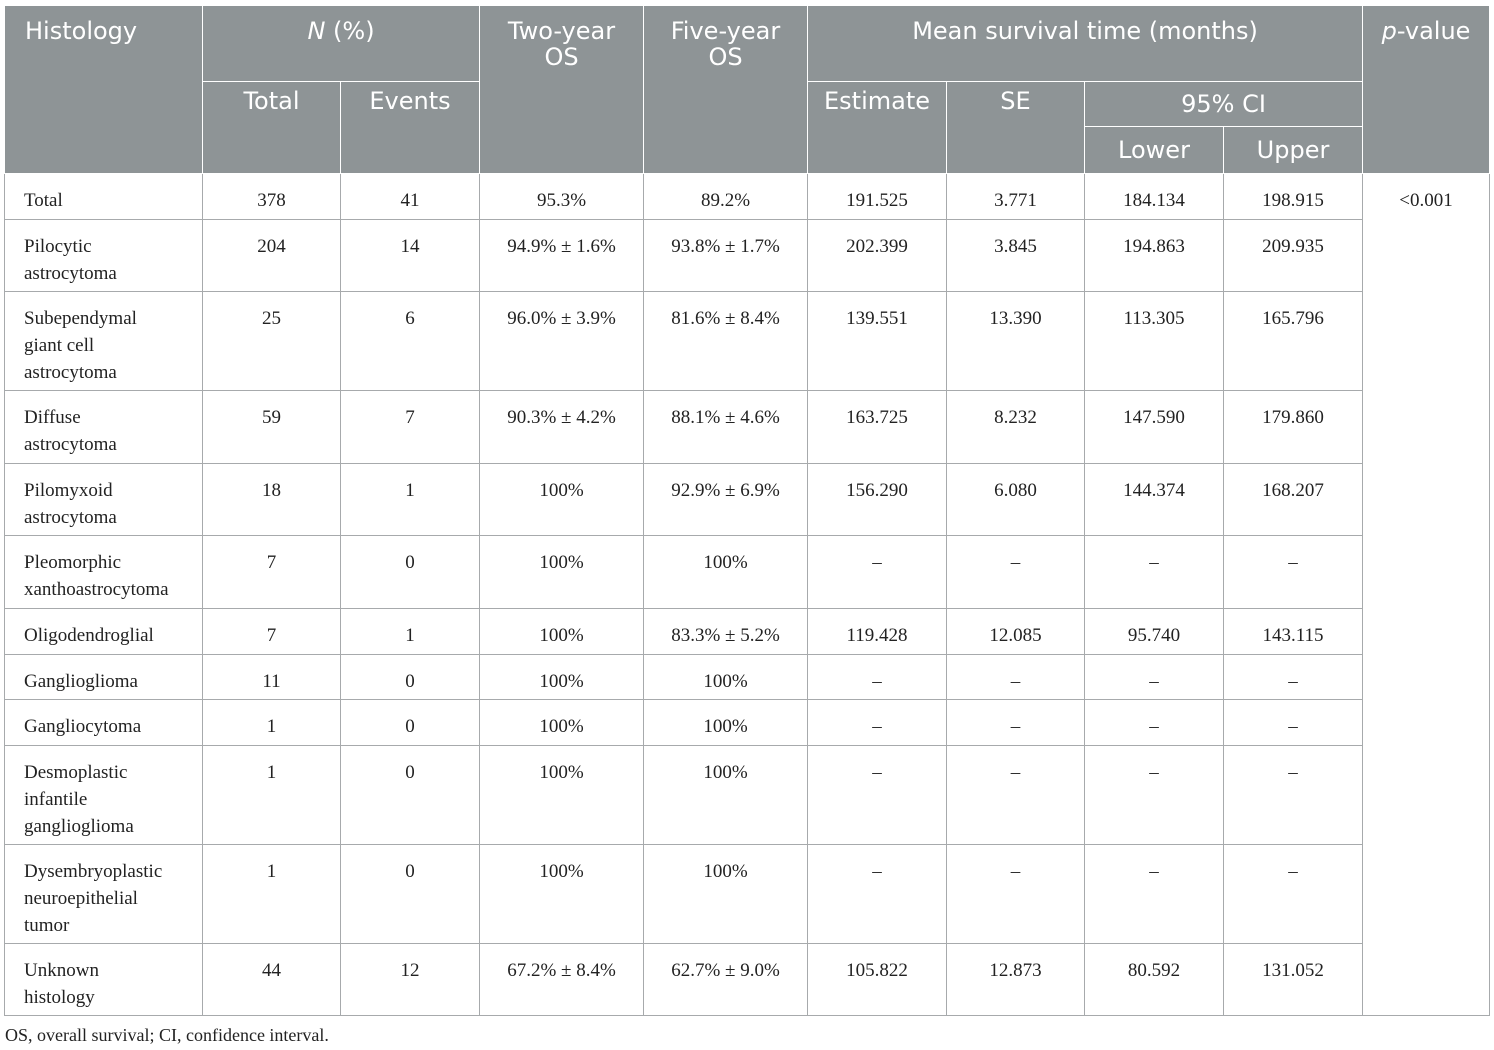  I want to click on cell-total: 11, so click(271, 677).